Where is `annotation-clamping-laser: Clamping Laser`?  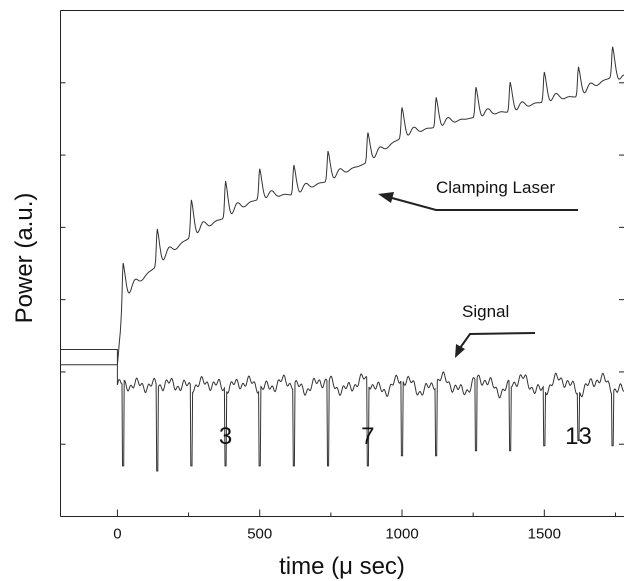 annotation-clamping-laser: Clamping Laser is located at coordinates (478, 194).